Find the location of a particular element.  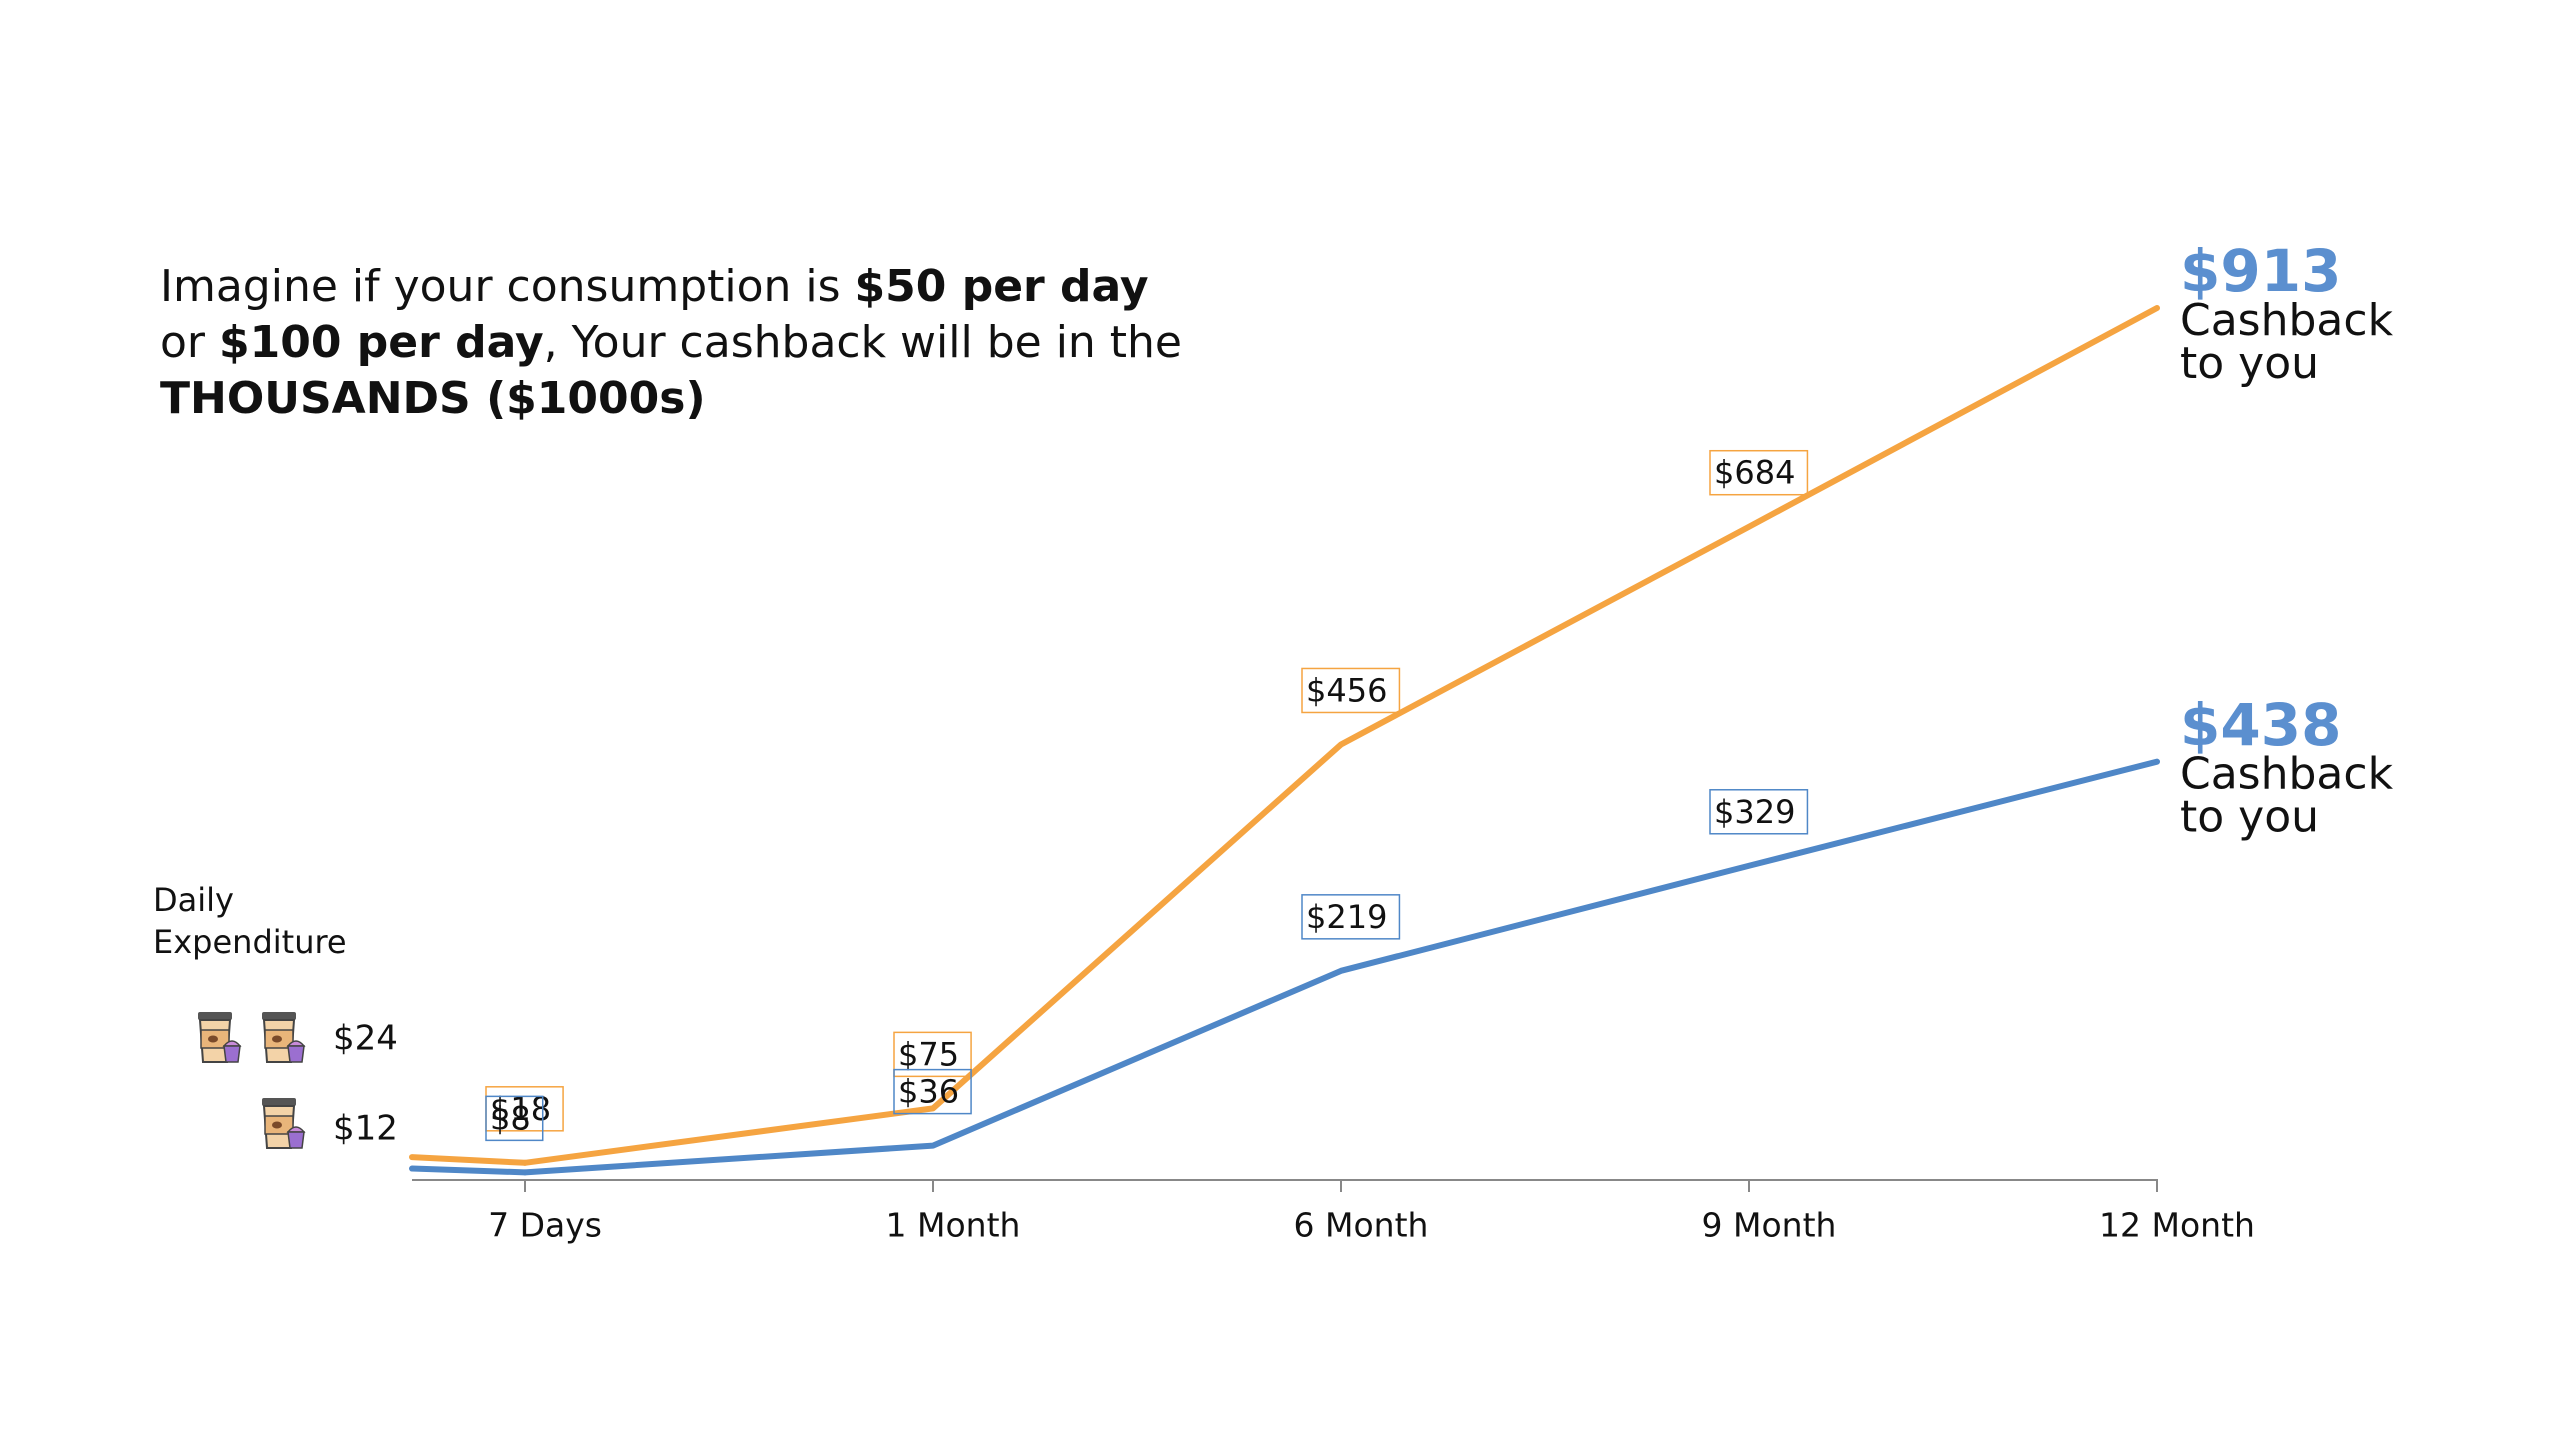

title-line: THOUSANDS ($1000s) is located at coordinates (433, 398).